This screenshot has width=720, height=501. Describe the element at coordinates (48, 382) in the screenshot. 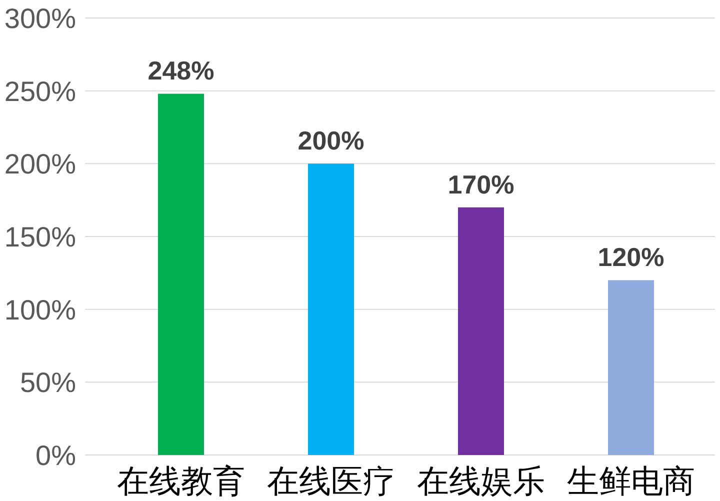

I see `y-tick-label: 50%` at that location.